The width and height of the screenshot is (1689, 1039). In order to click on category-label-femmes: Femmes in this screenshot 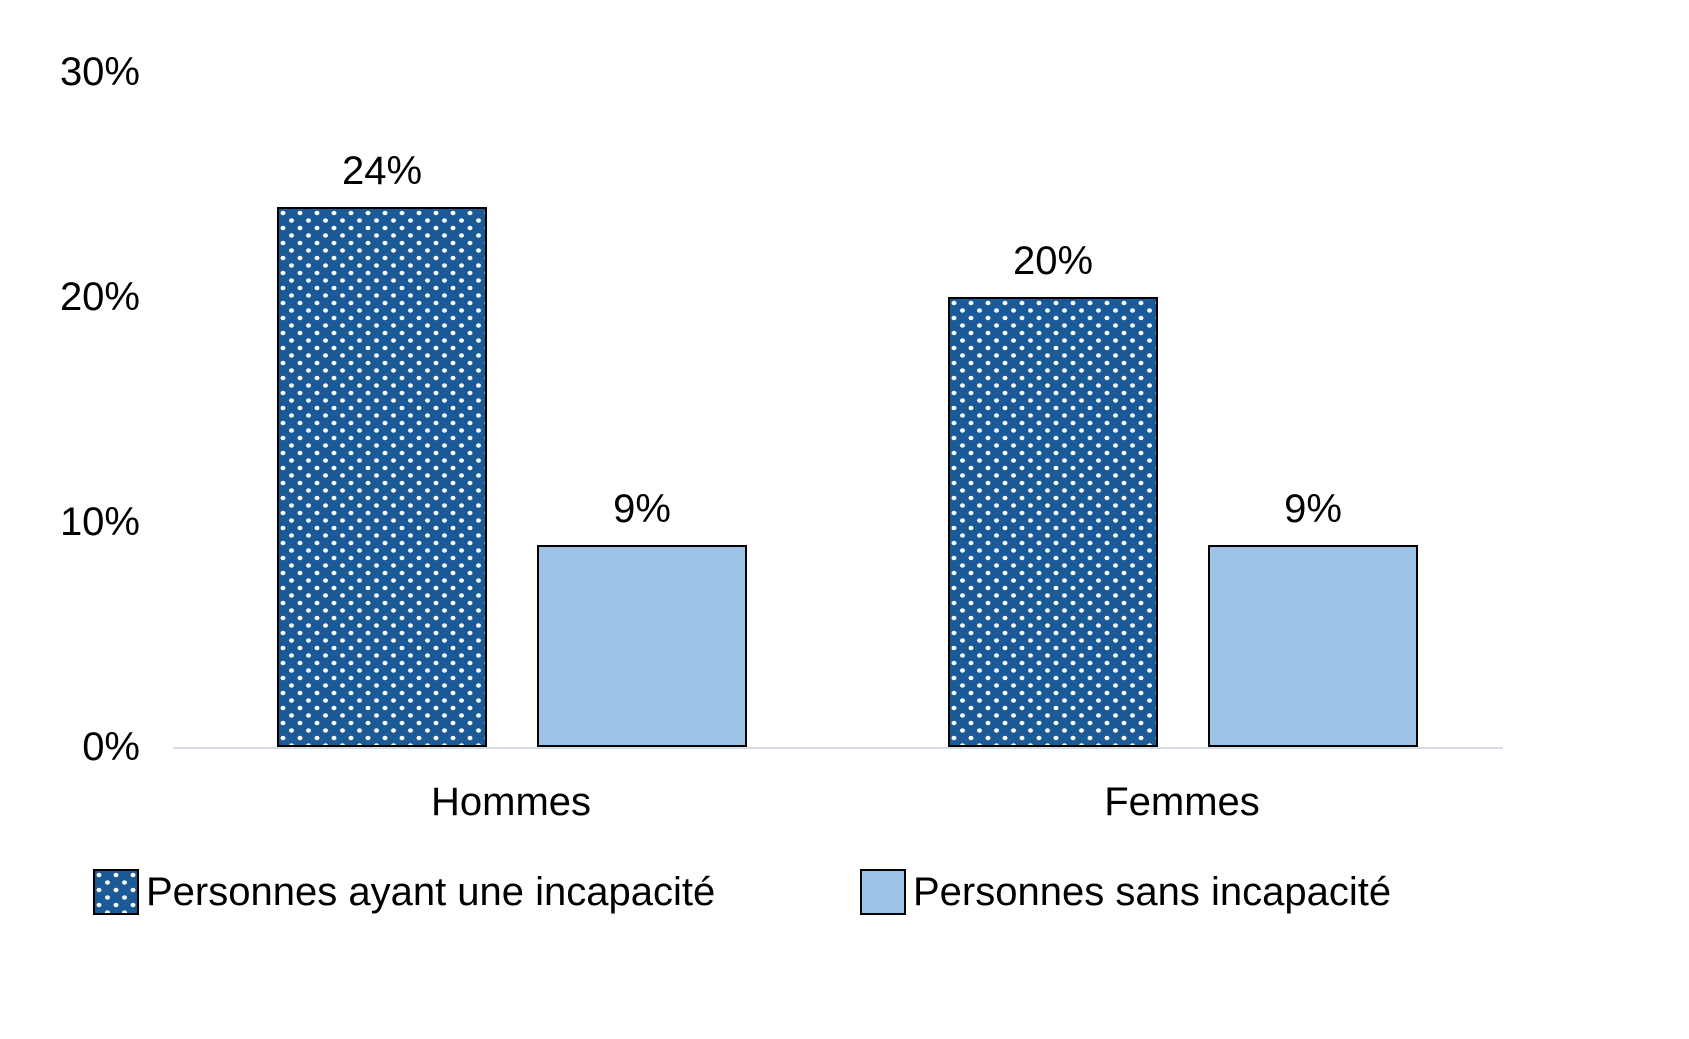, I will do `click(1182, 802)`.